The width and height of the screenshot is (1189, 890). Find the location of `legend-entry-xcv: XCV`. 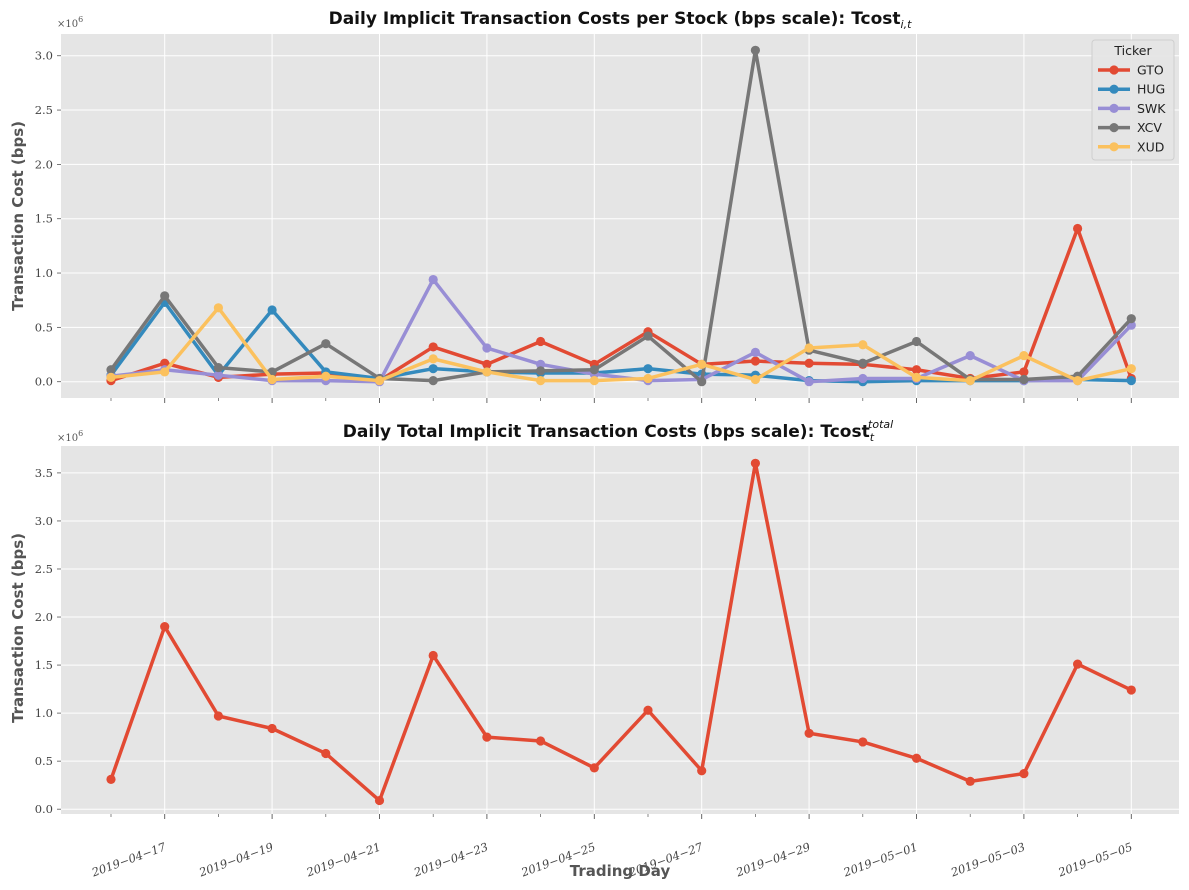

legend-entry-xcv: XCV is located at coordinates (1130, 127).